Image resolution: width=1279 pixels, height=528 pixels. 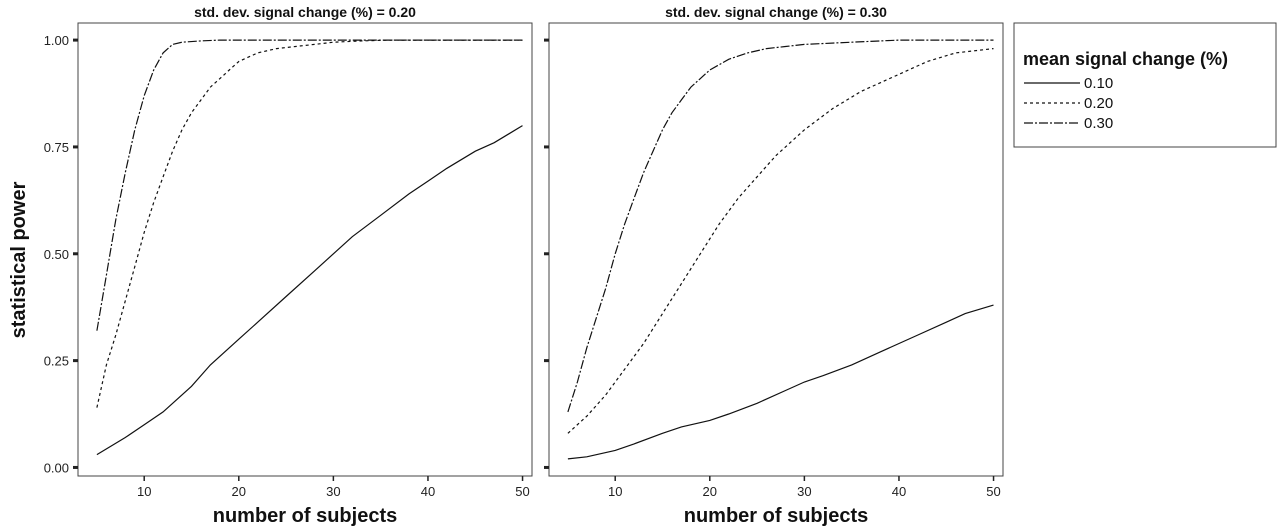 What do you see at coordinates (305, 12) in the screenshot?
I see `panel-title: std. dev. signal change (%) = 0.20` at bounding box center [305, 12].